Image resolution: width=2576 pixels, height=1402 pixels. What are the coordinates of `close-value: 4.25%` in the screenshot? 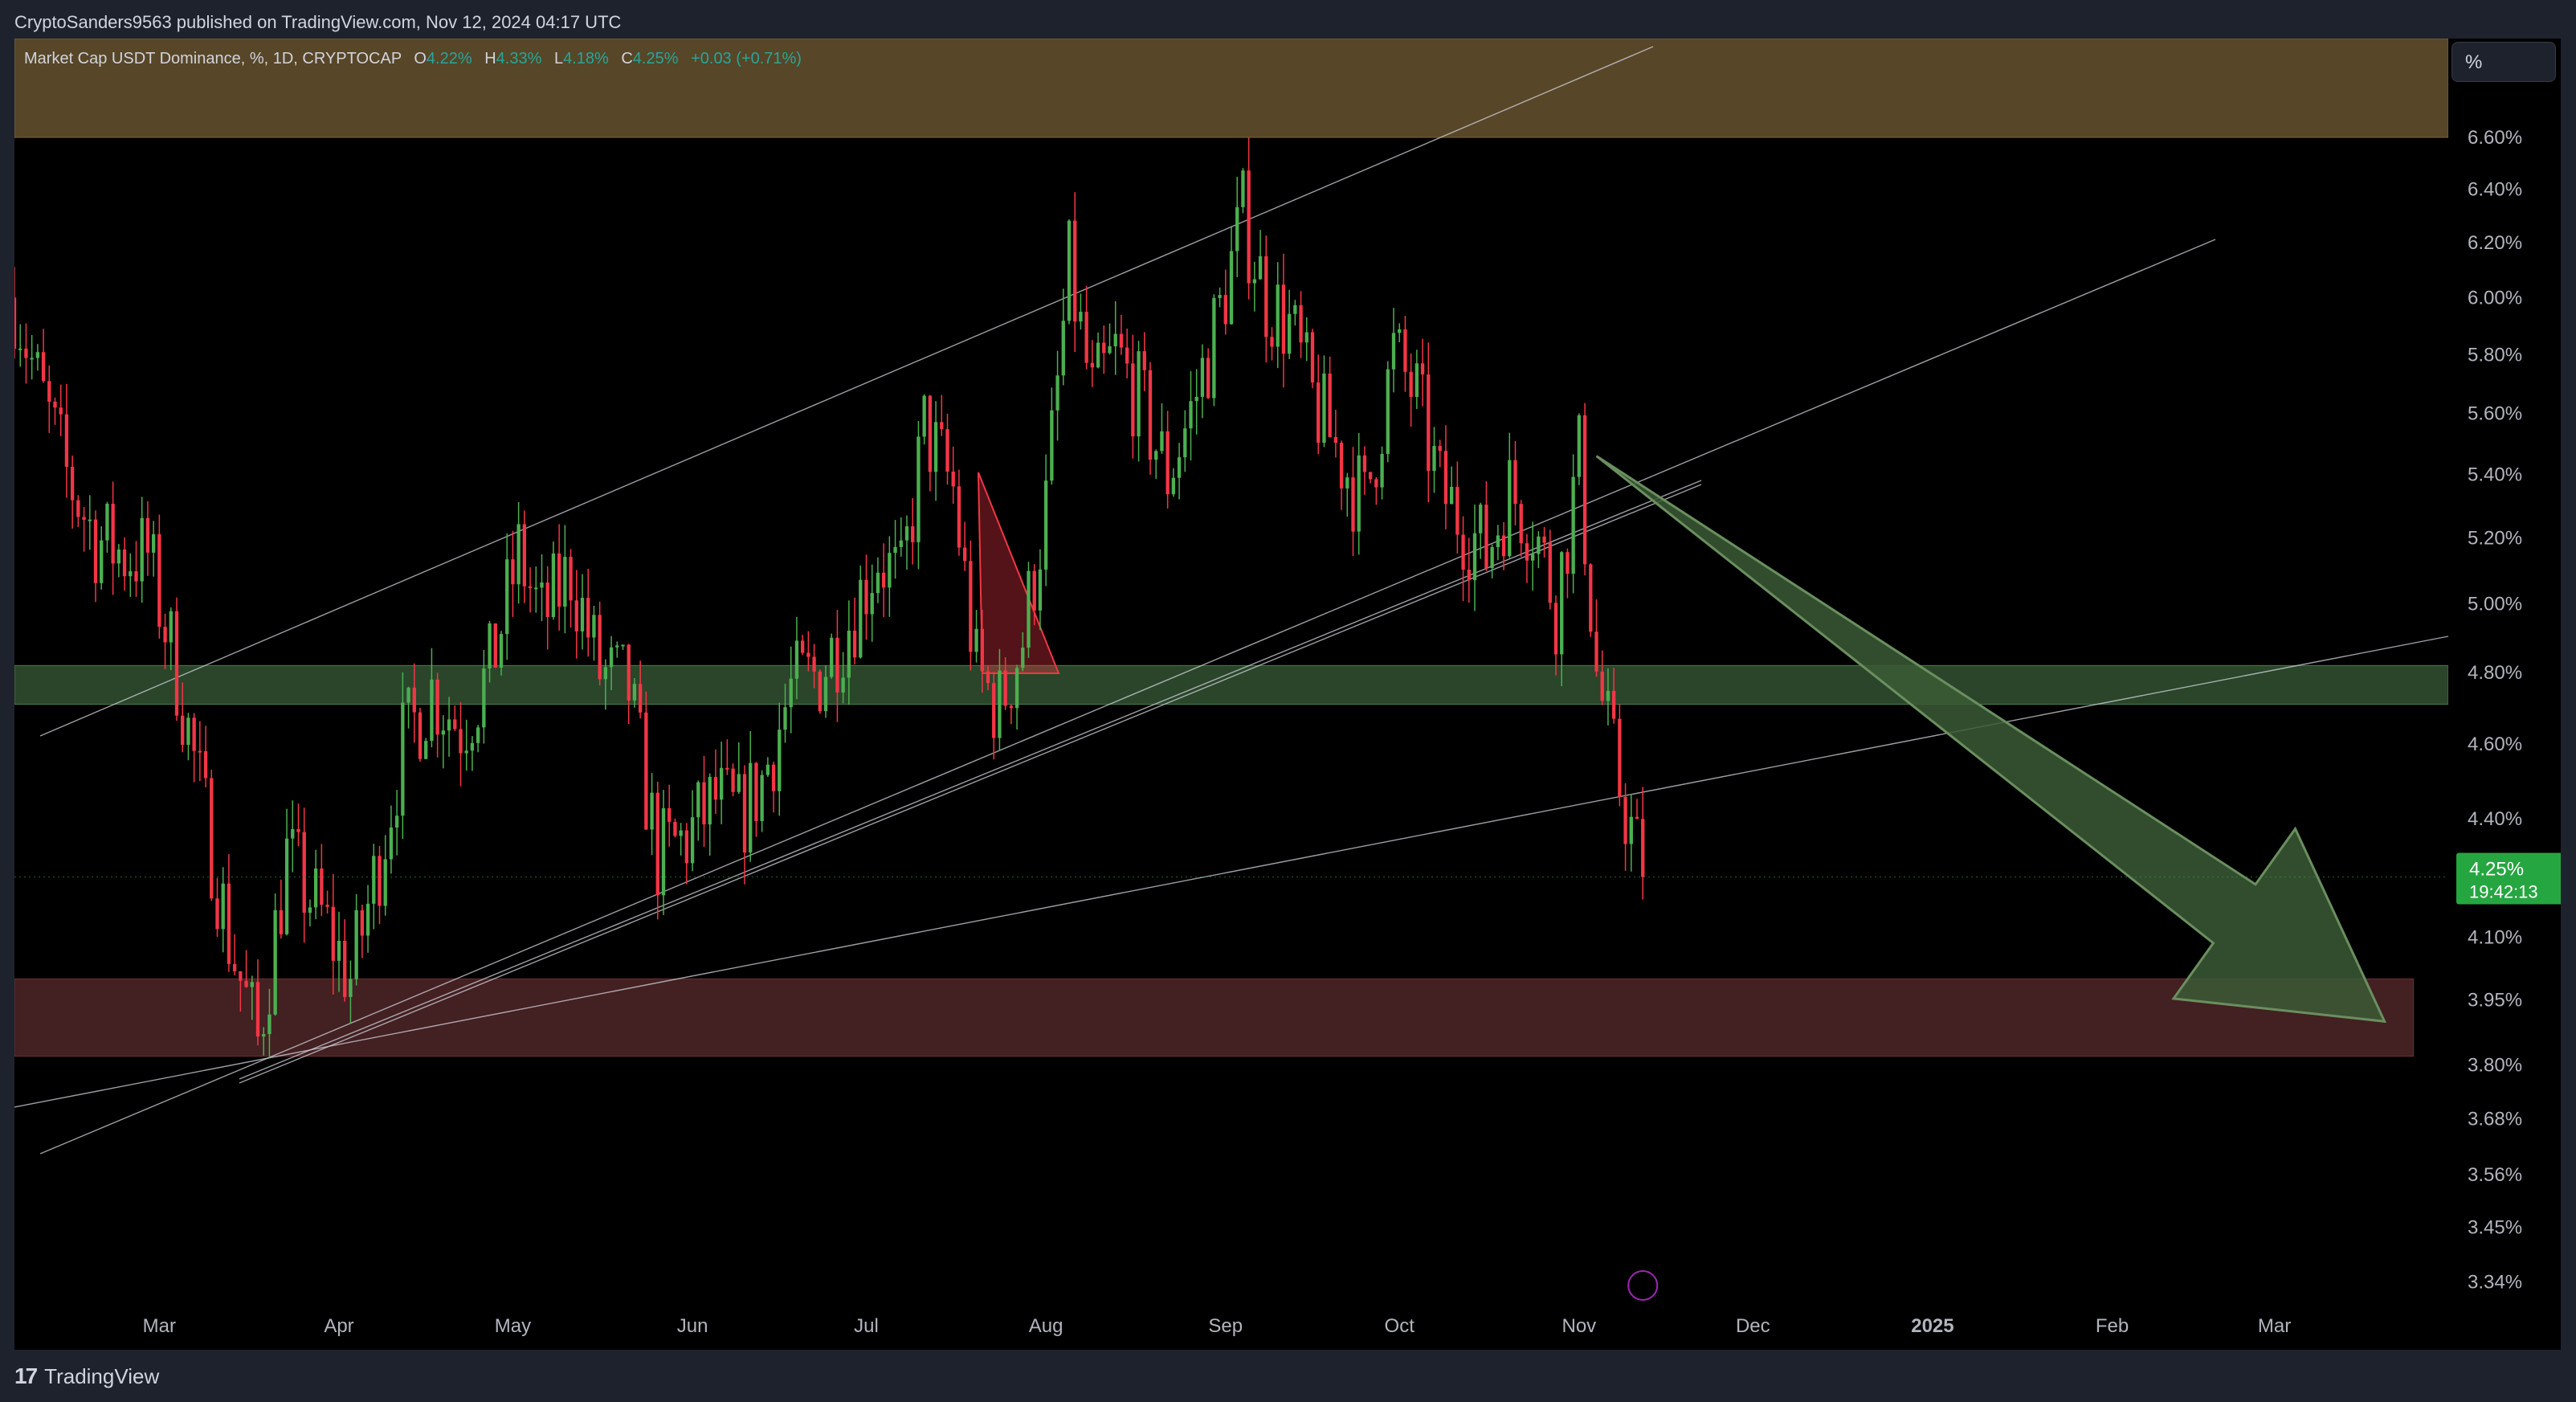 It's located at (655, 59).